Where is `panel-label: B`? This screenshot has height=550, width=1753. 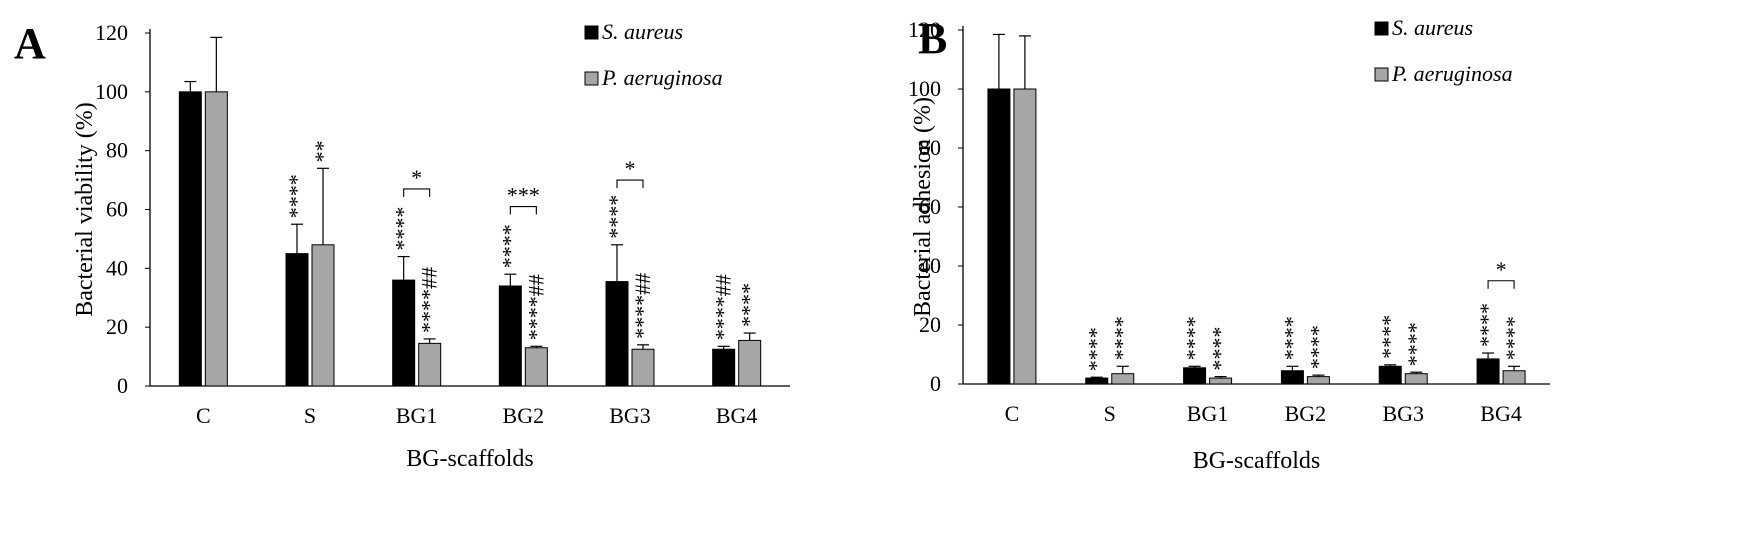 panel-label: B is located at coordinates (932, 38).